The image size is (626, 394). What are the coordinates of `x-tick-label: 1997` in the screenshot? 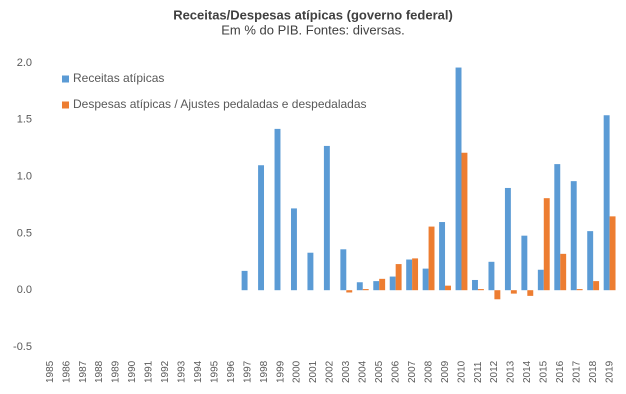 It's located at (247, 371).